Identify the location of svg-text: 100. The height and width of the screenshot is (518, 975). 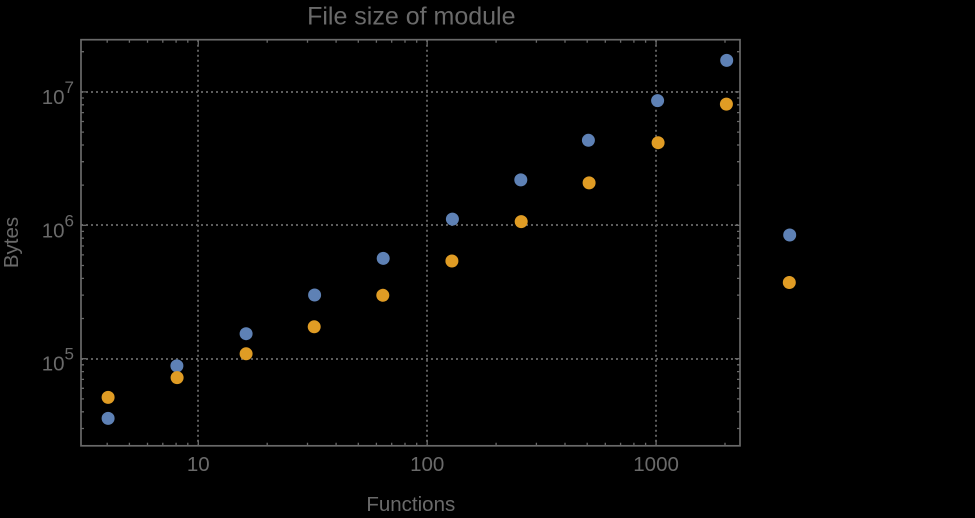
(427, 464).